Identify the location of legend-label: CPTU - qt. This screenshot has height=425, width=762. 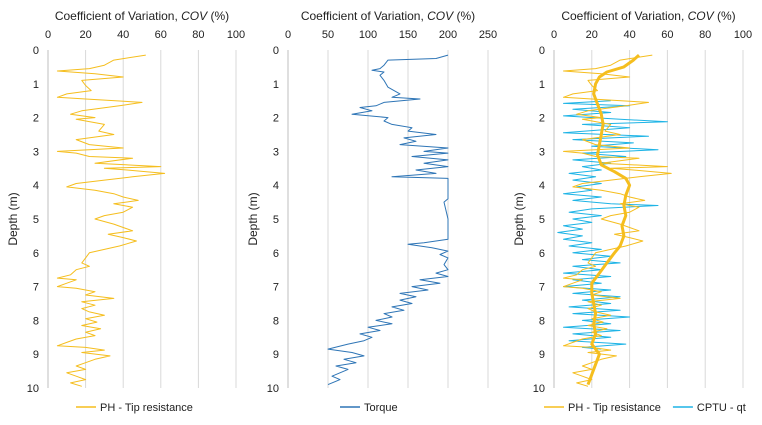
(721, 408).